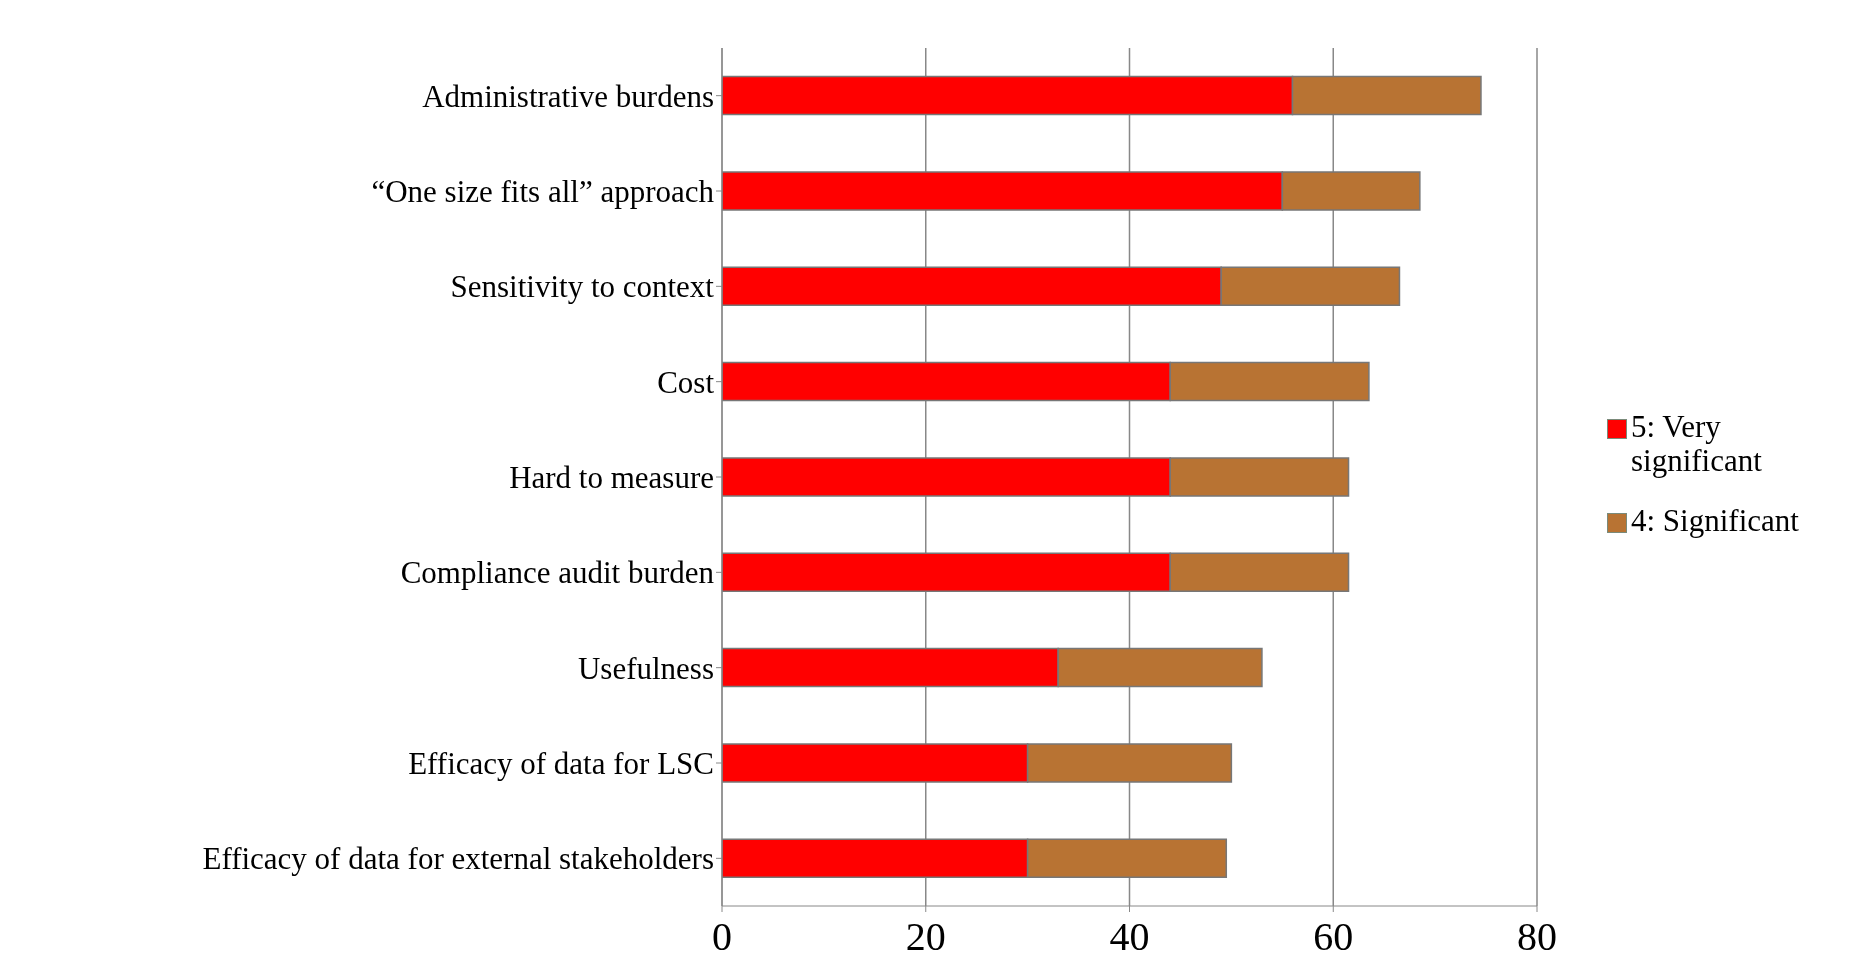 The height and width of the screenshot is (974, 1875). I want to click on x-tick-label: 60, so click(1333, 937).